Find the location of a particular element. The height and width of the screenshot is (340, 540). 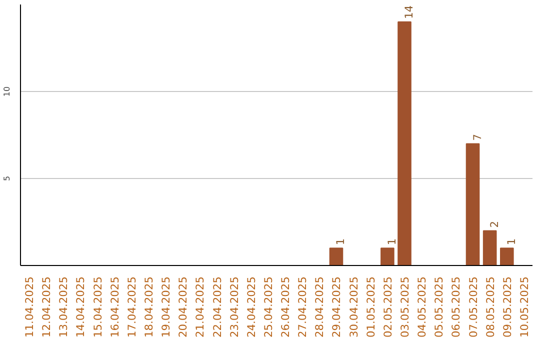

x-tick-label: 12.04.2025 is located at coordinates (47, 307).